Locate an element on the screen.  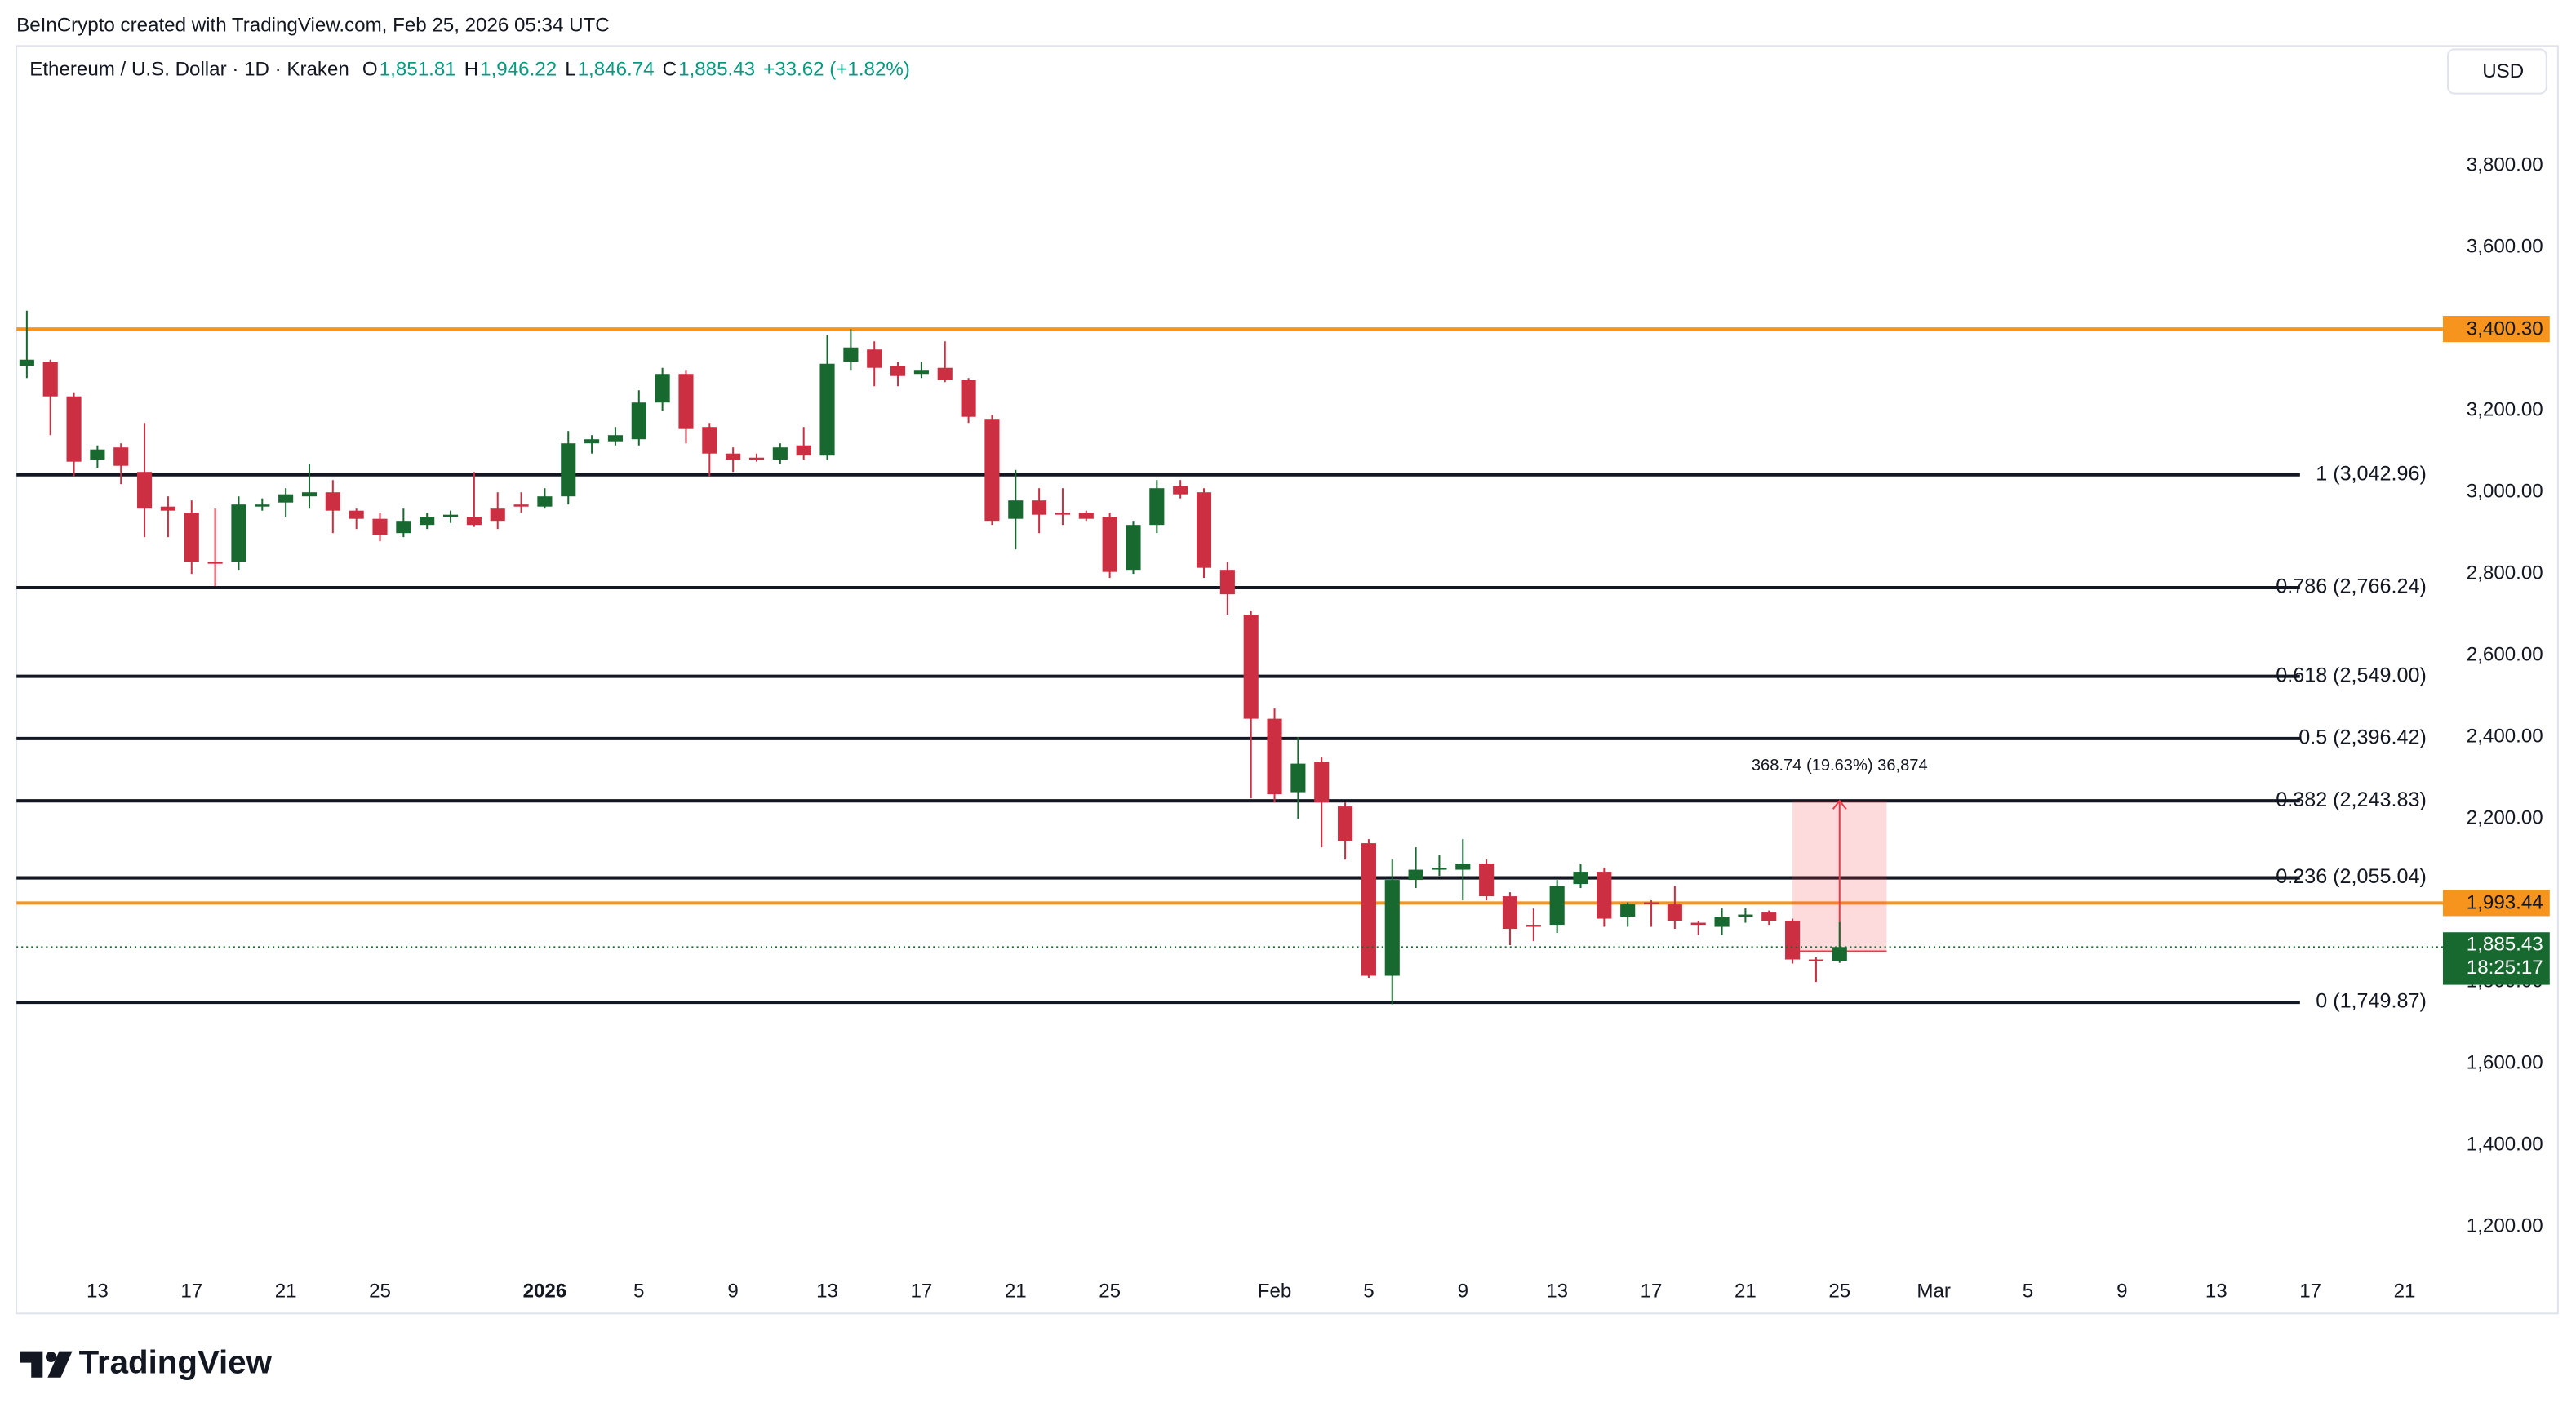
countdown-label: 18:25:17 is located at coordinates (2505, 968).